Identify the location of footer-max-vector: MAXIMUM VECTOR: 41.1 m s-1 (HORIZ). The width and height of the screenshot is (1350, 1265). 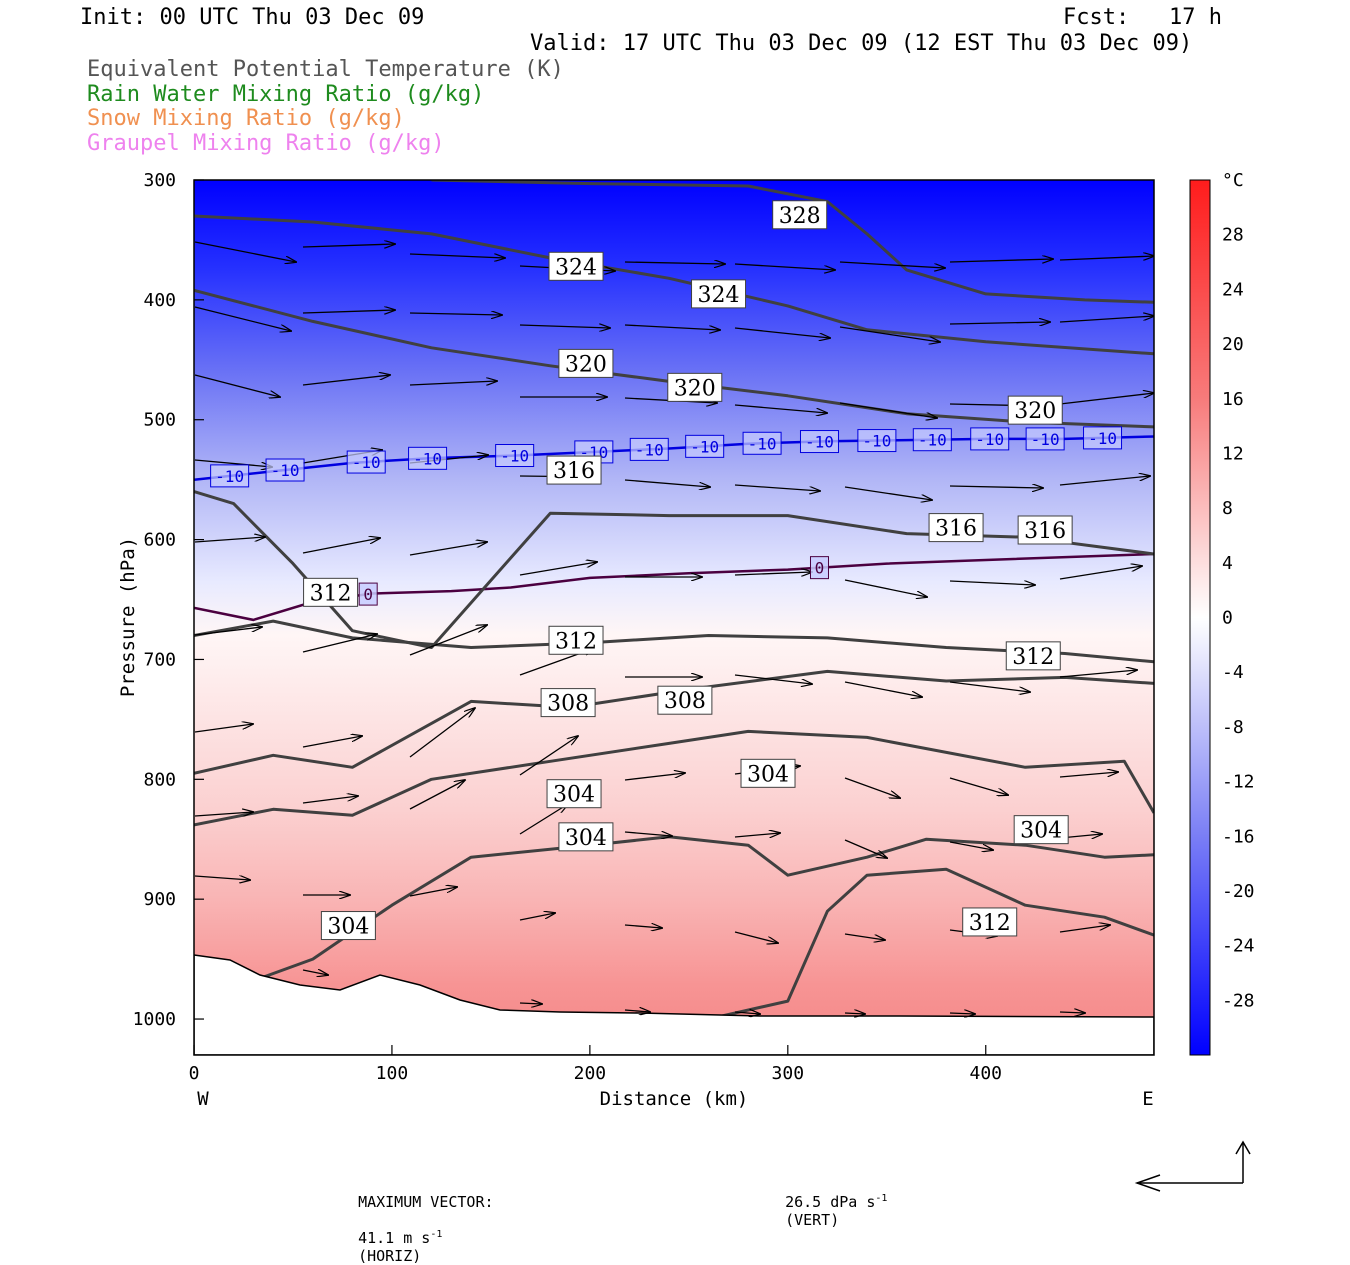
(416, 1220).